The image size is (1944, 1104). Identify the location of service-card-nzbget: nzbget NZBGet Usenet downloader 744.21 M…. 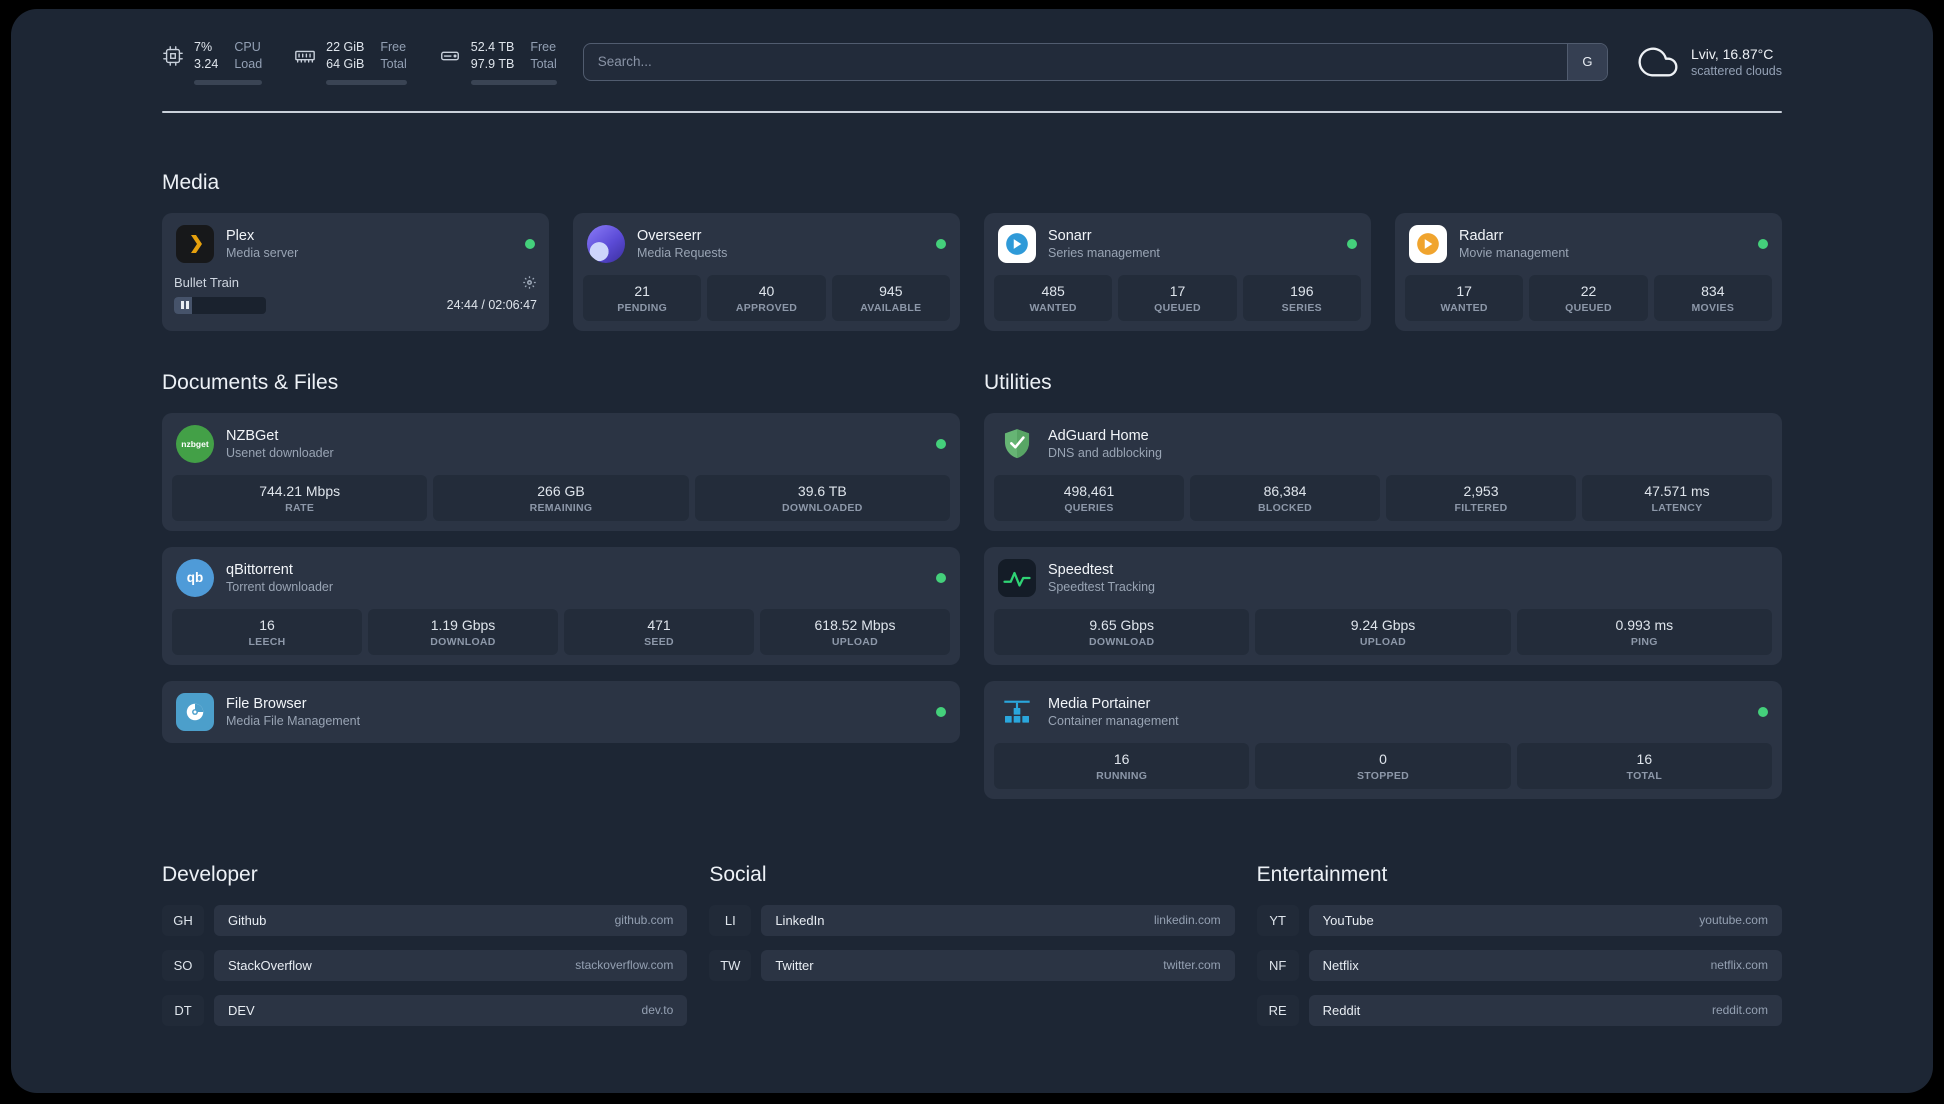
(561, 471).